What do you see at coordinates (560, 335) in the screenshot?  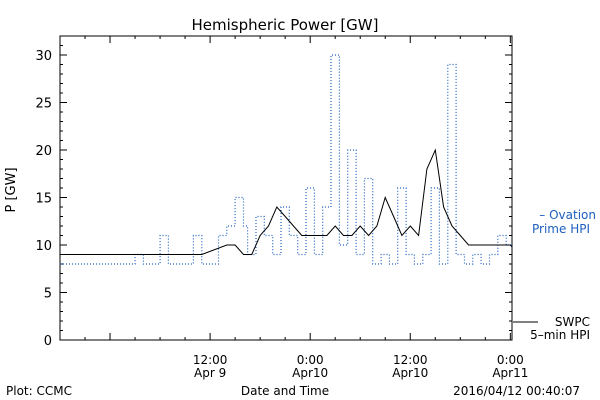 I see `legend-swpc-line2: 5–min HPI` at bounding box center [560, 335].